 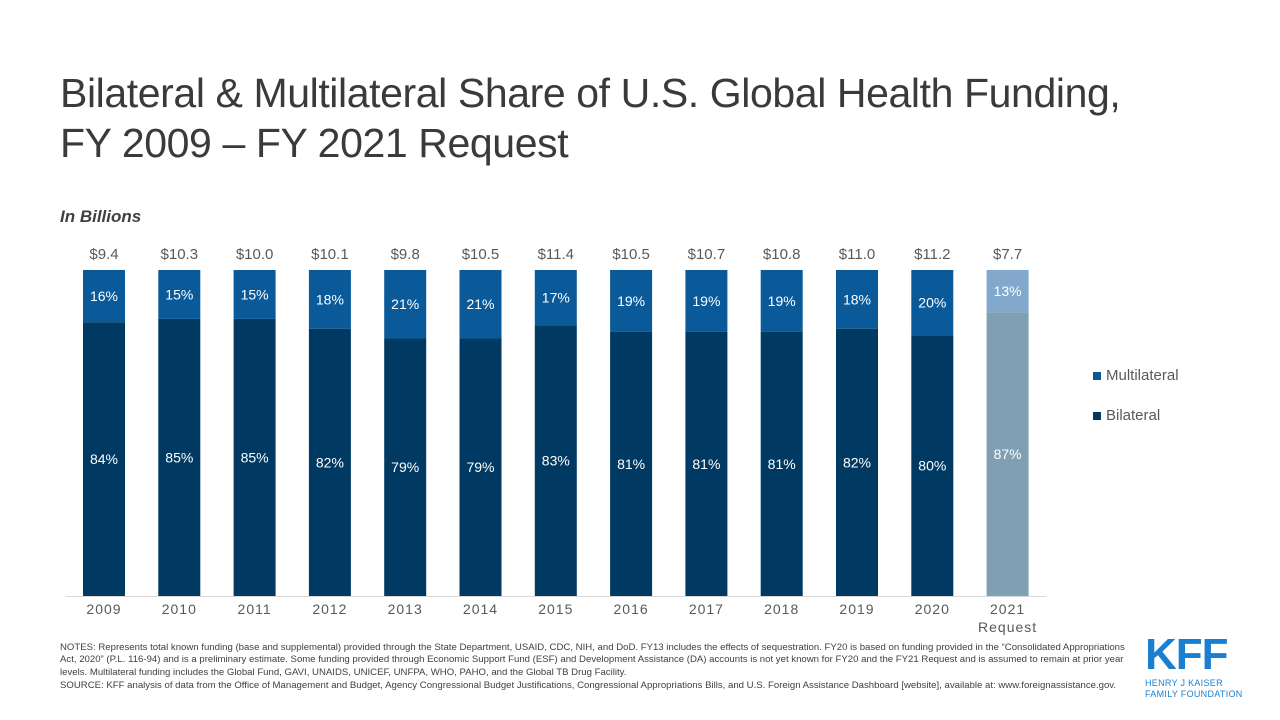 I want to click on x-tick-label: 2021, so click(x=1007, y=609).